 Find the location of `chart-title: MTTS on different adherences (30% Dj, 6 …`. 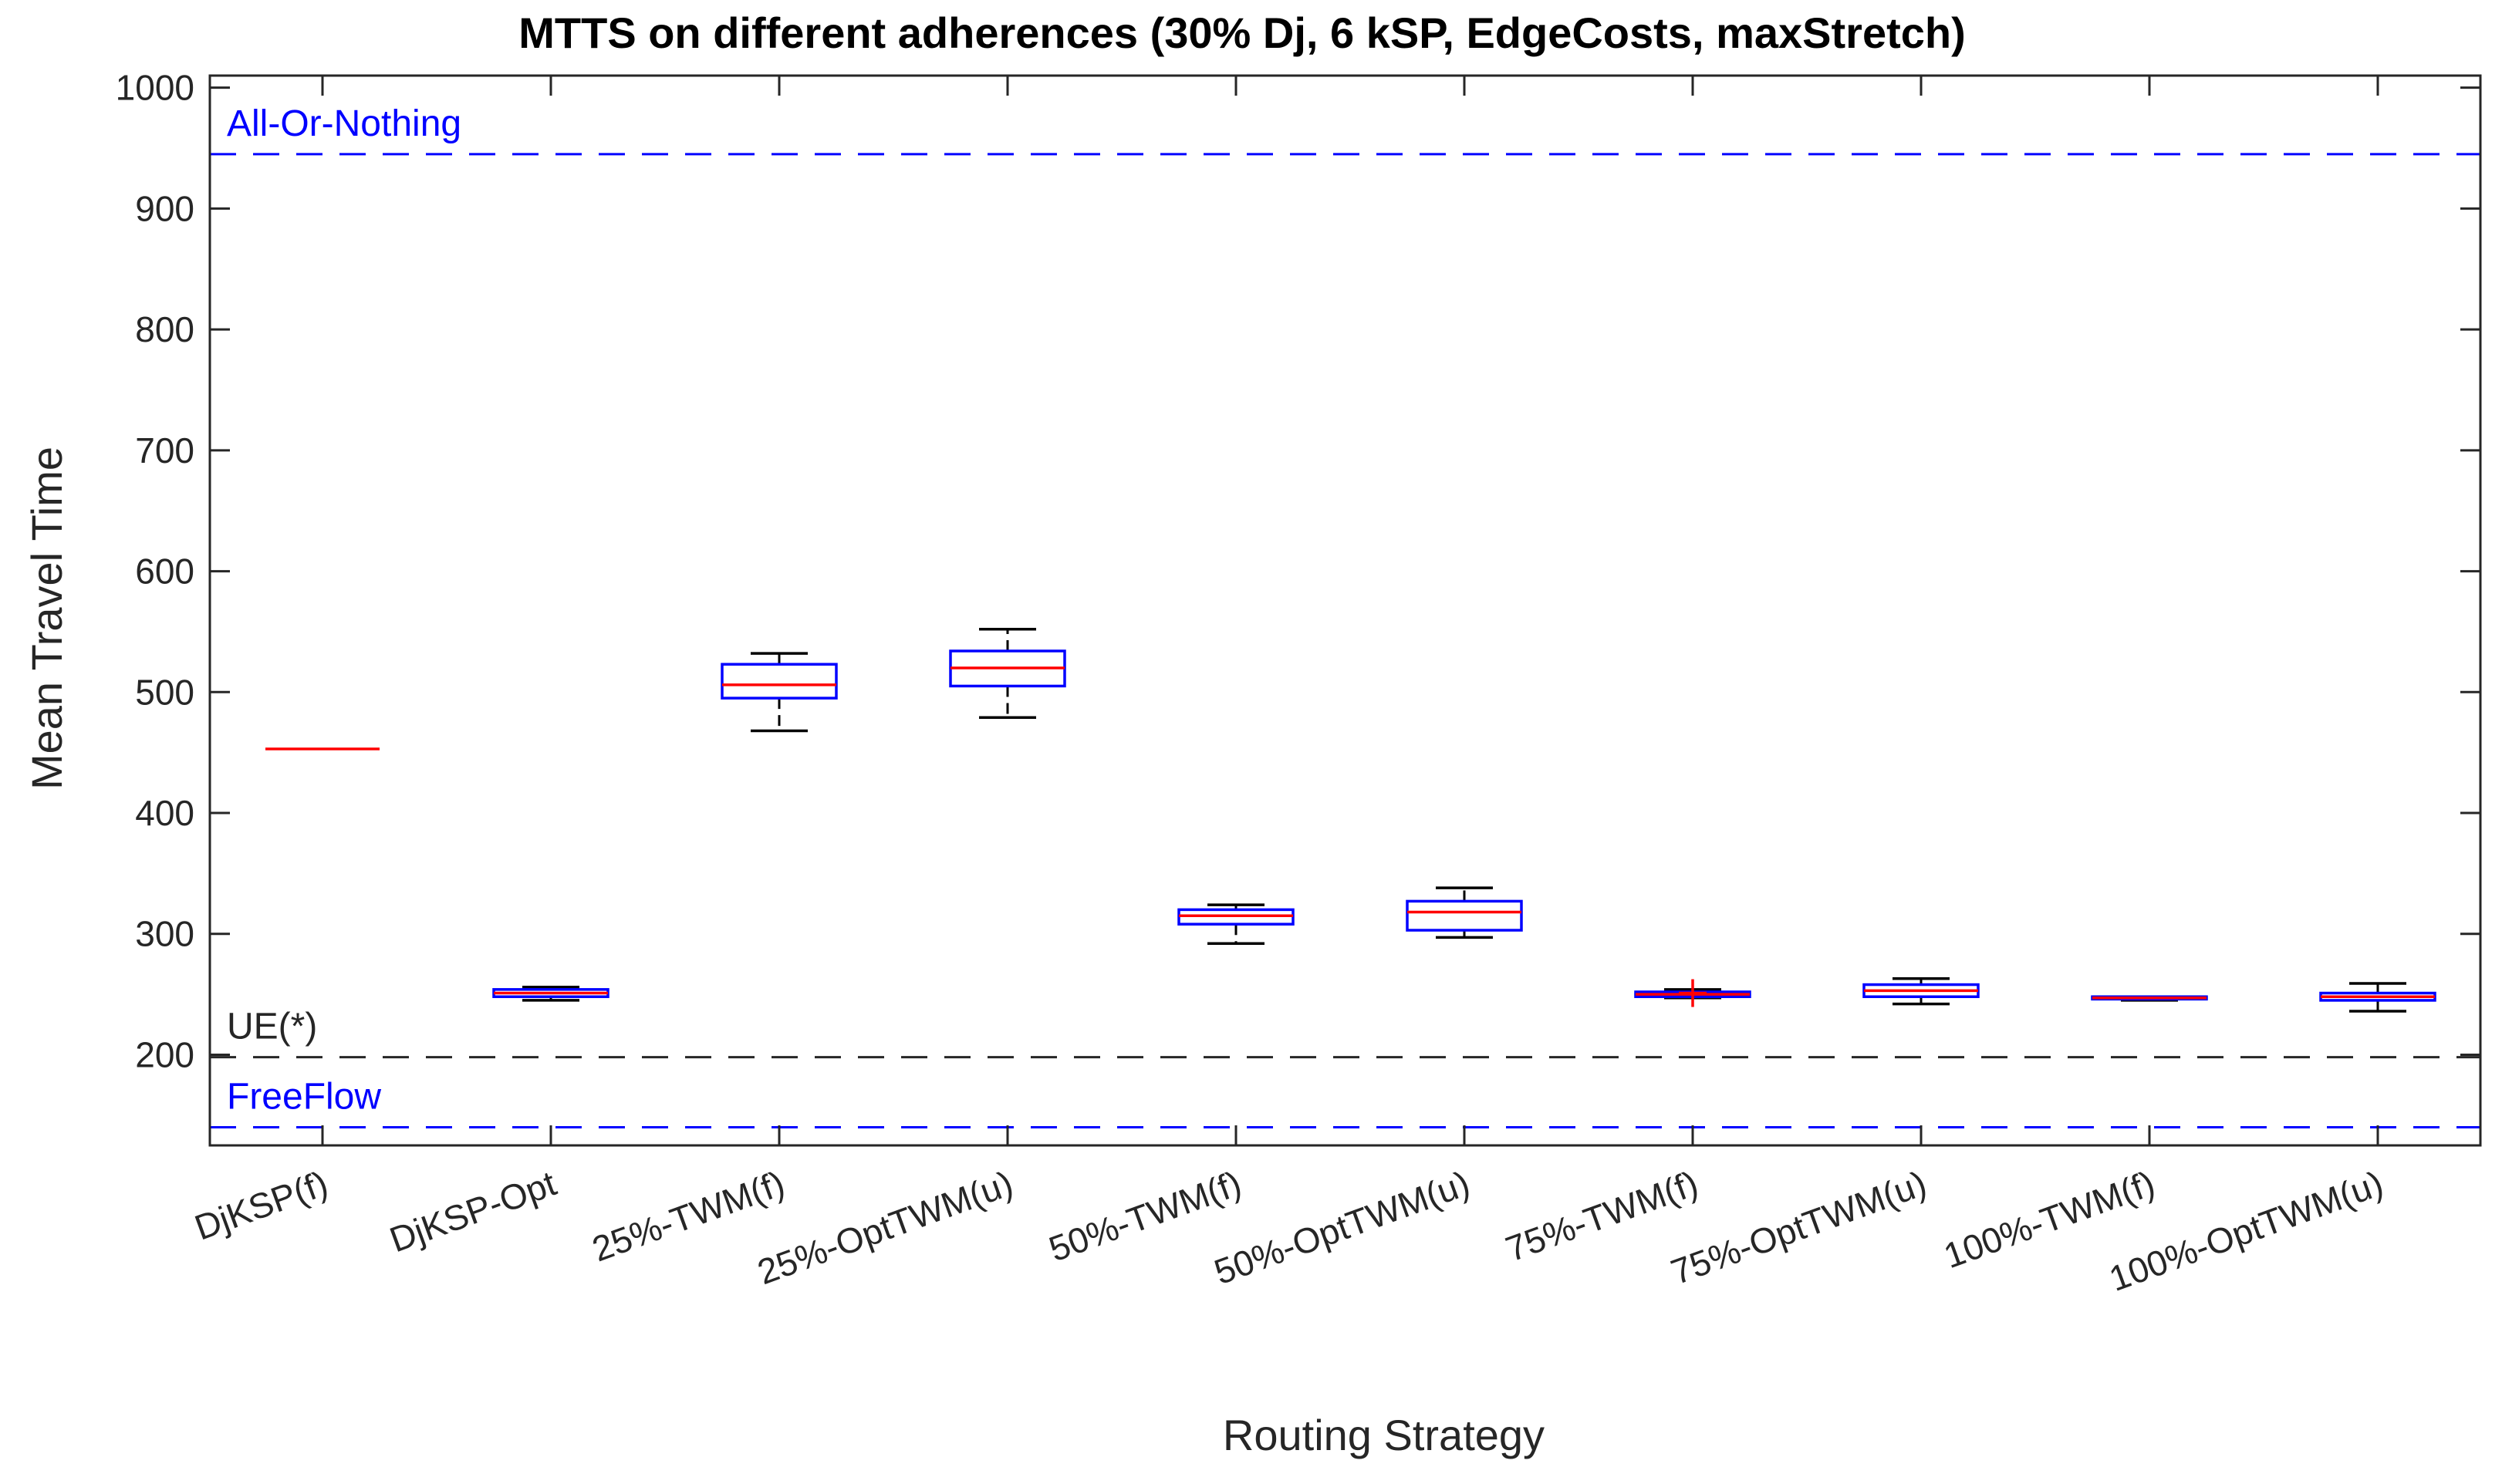

chart-title: MTTS on different adherences (30% Dj, 6 … is located at coordinates (1241, 32).